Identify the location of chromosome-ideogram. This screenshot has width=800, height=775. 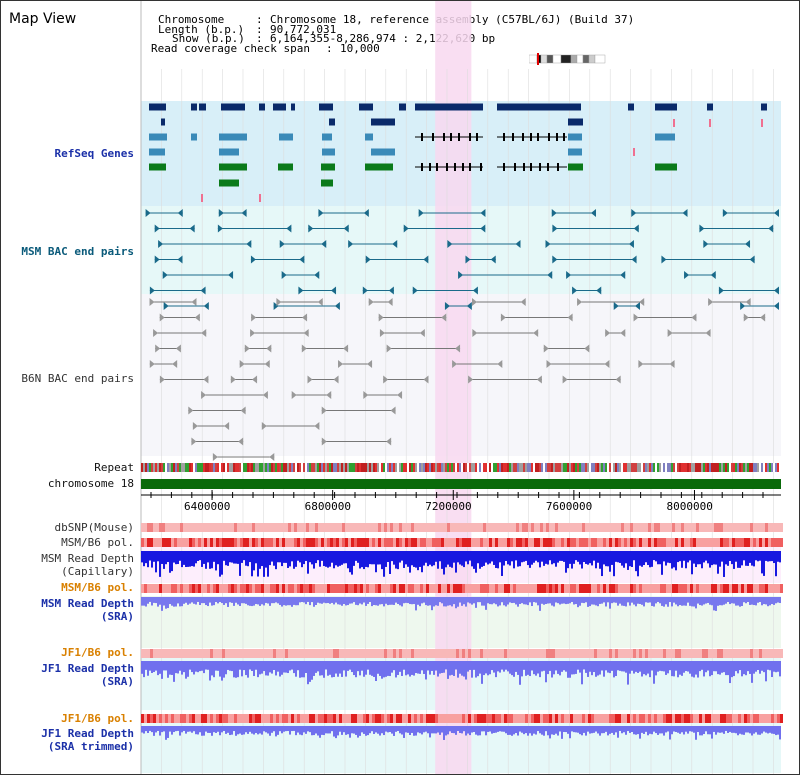
(569, 59).